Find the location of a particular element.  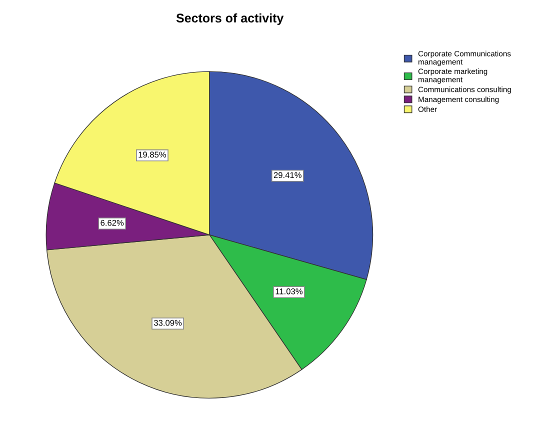

data-label: 11.03% is located at coordinates (289, 291).